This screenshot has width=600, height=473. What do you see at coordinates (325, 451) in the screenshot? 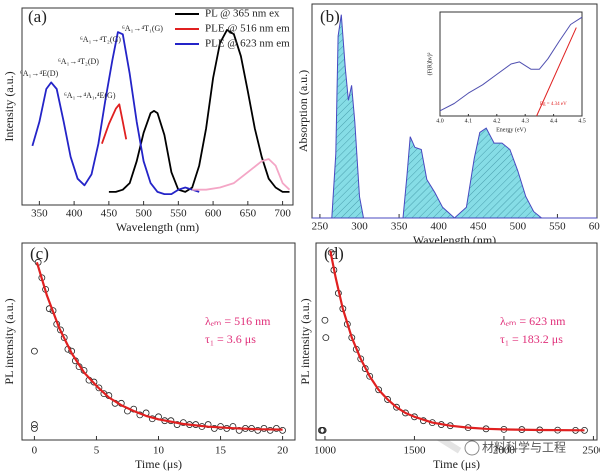
I see `x-tick-label: 1000` at bounding box center [325, 451].